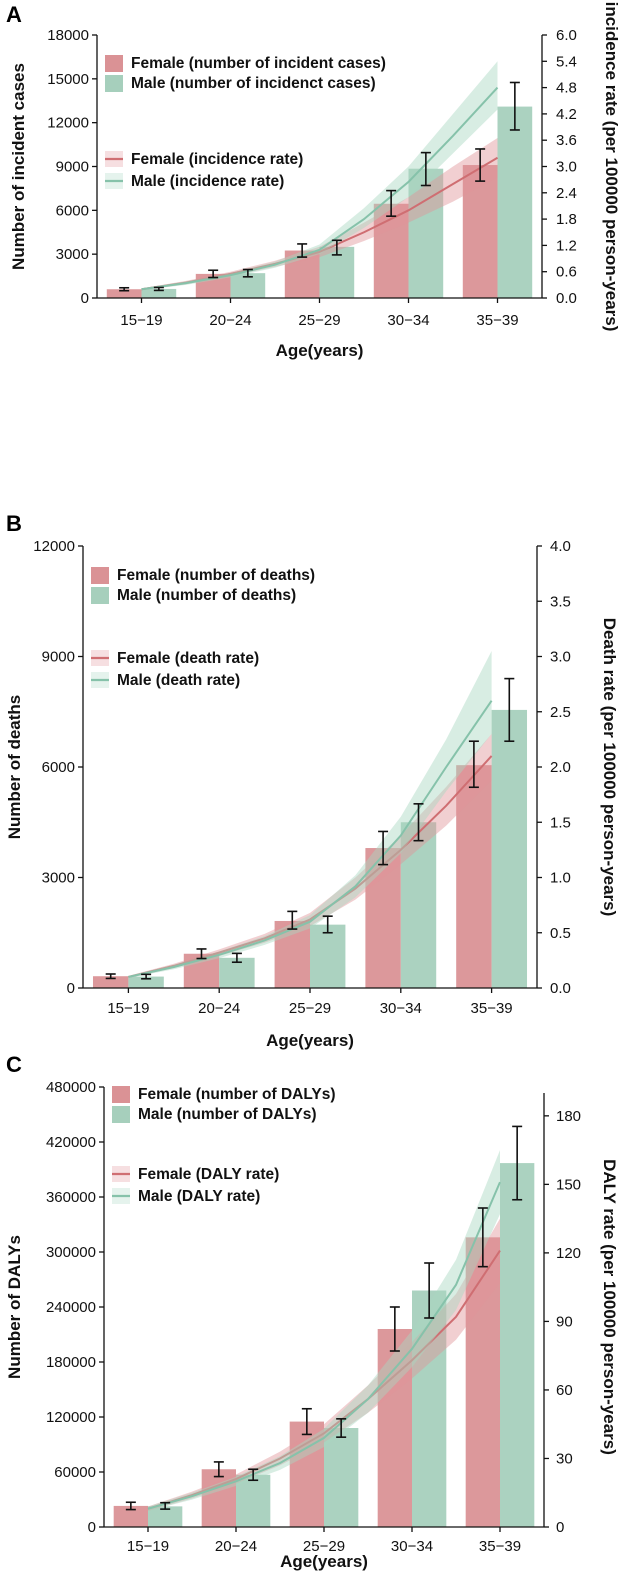 The image size is (624, 1575). I want to click on right-tick-label: 2.4, so click(566, 193).